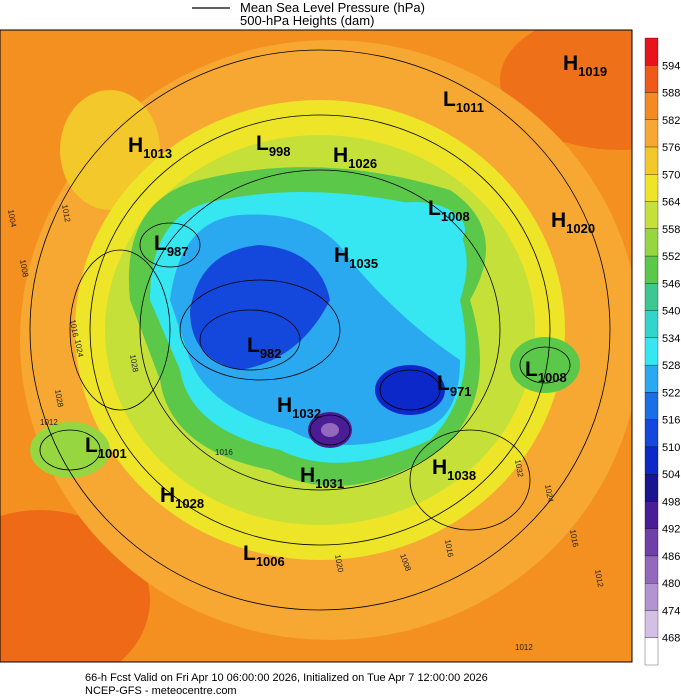 Image resolution: width=681 pixels, height=700 pixels. Describe the element at coordinates (189, 503) in the screenshot. I see `center-pressure: 1028` at that location.